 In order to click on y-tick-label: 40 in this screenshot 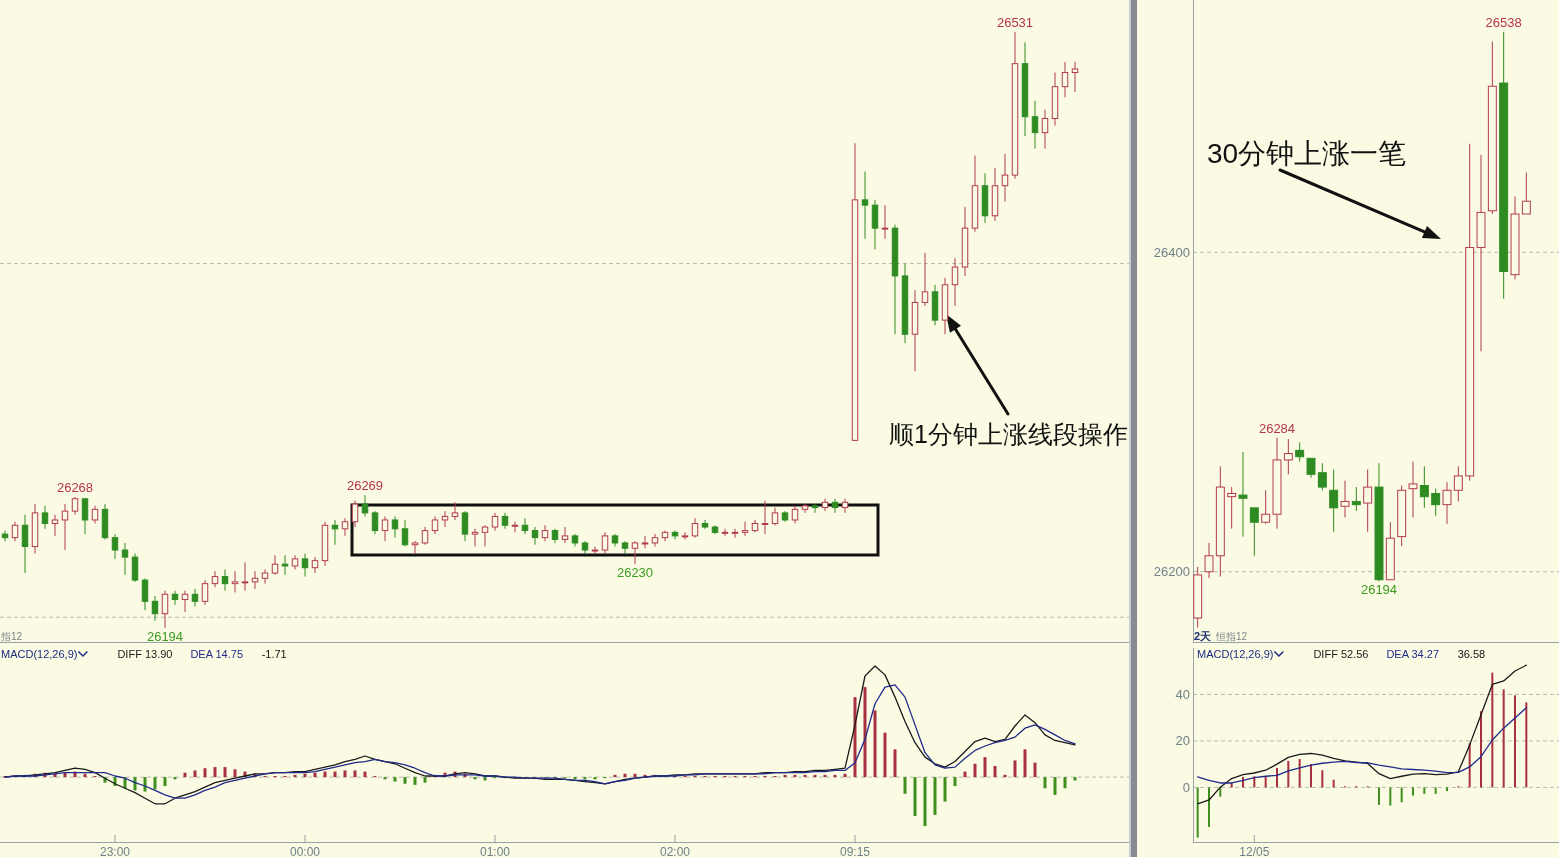, I will do `click(1182, 694)`.